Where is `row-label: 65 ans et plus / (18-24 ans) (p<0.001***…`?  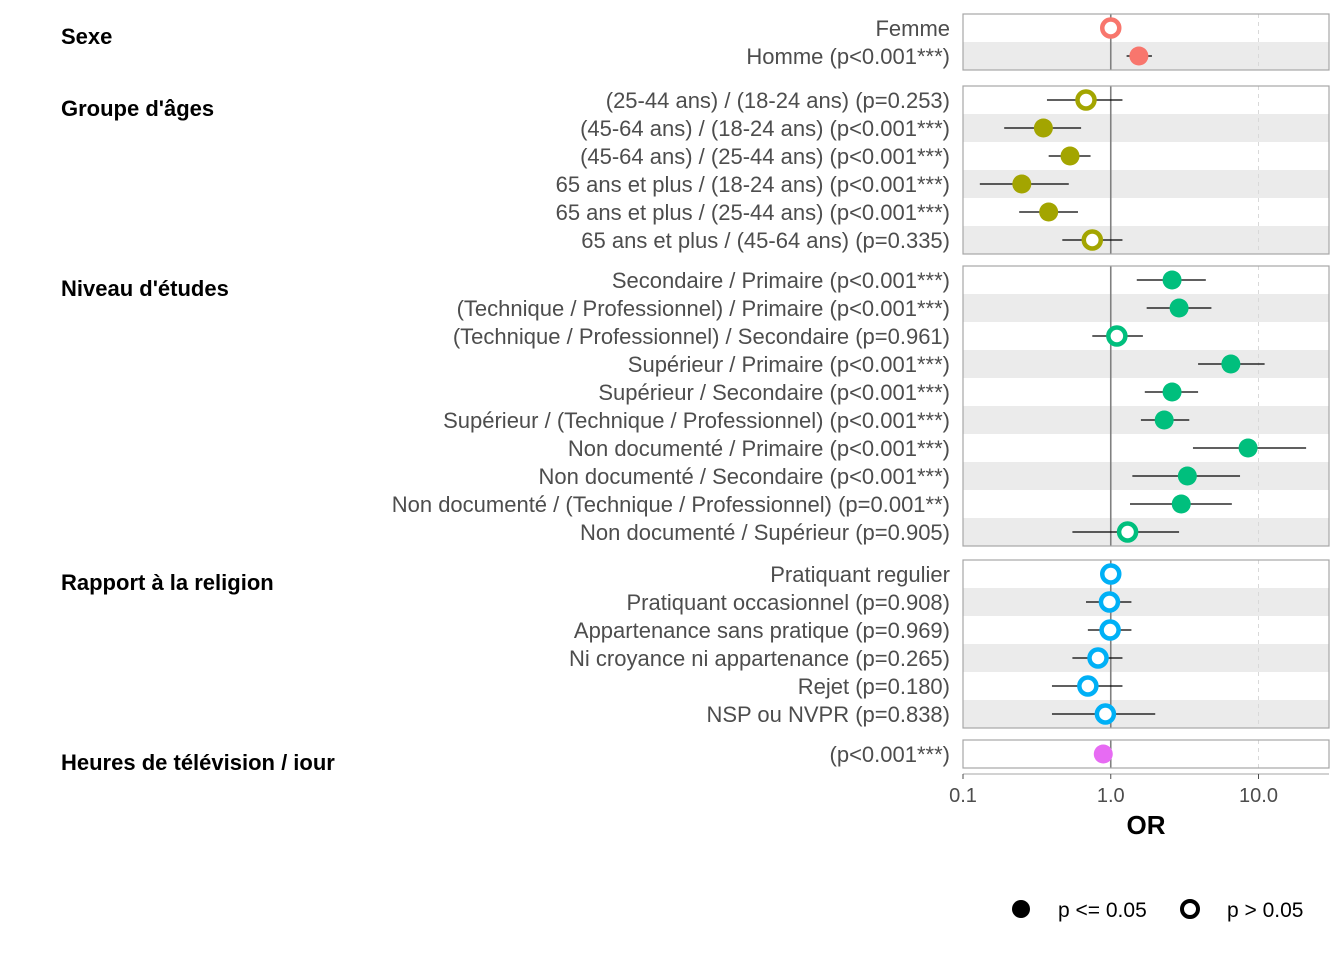
row-label: 65 ans et plus / (18-24 ans) (p<0.001***… is located at coordinates (753, 184).